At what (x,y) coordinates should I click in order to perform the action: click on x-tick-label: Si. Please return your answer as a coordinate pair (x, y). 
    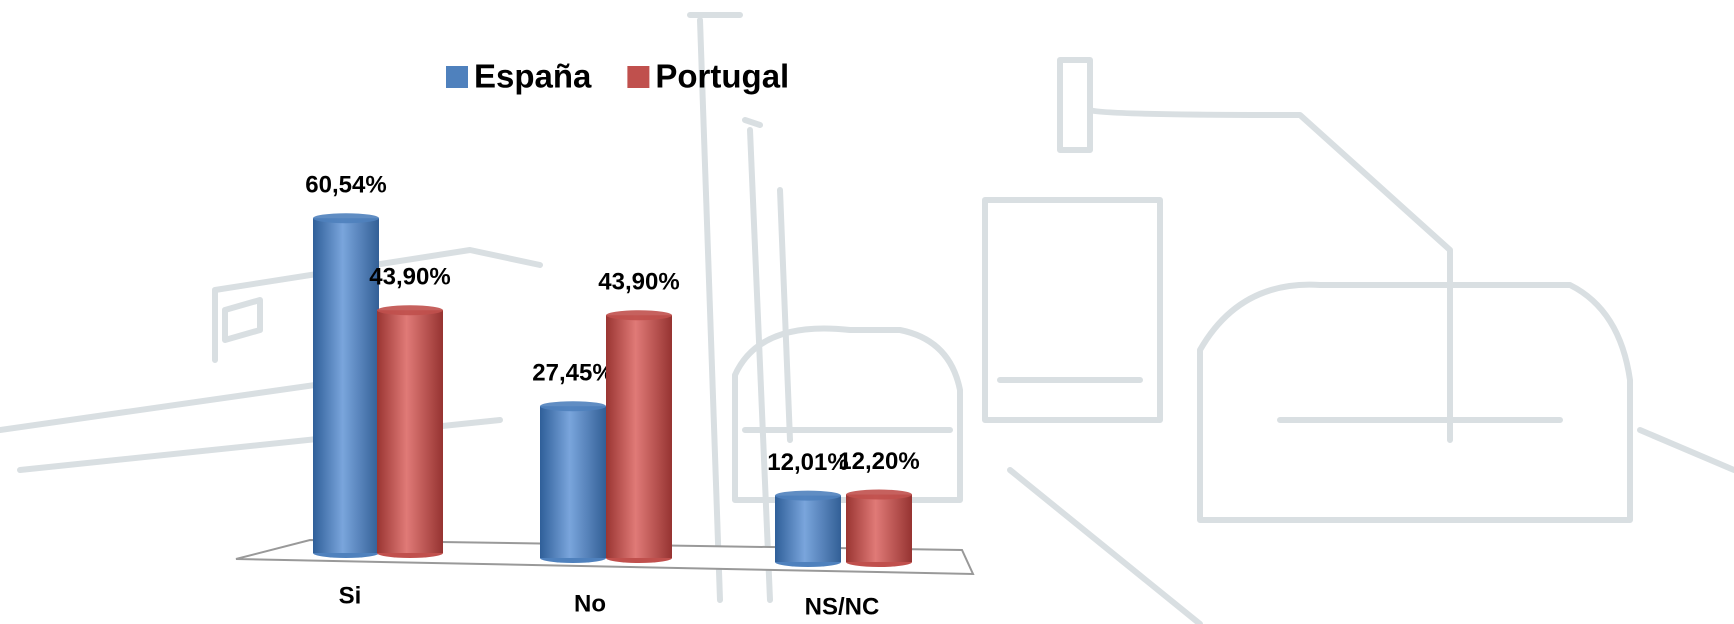
    Looking at the image, I should click on (350, 595).